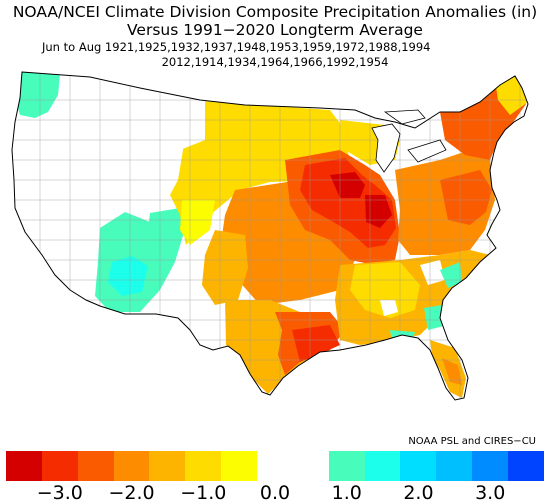  Describe the element at coordinates (128, 276) in the screenshot. I see `arizona-wet-core` at that location.